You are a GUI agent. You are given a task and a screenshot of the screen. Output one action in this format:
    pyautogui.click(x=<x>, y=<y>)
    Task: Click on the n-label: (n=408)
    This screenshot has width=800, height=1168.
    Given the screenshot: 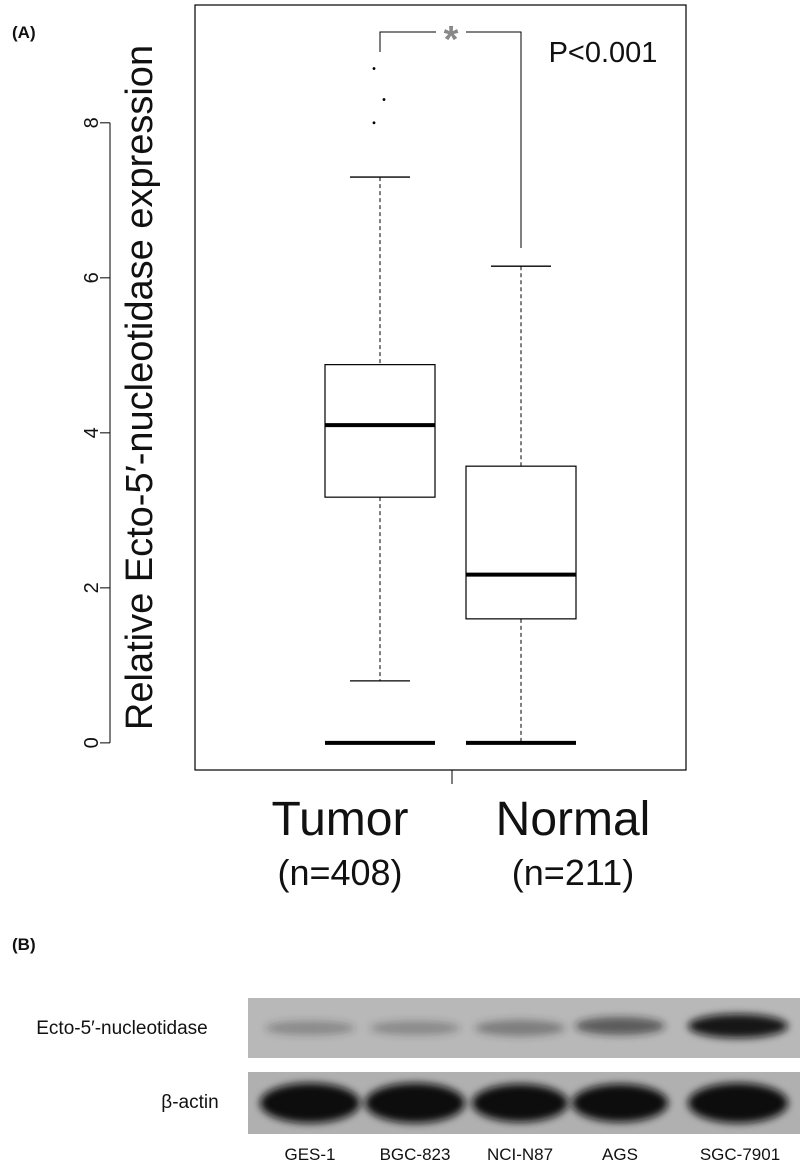 What is the action you would take?
    pyautogui.click(x=339, y=872)
    